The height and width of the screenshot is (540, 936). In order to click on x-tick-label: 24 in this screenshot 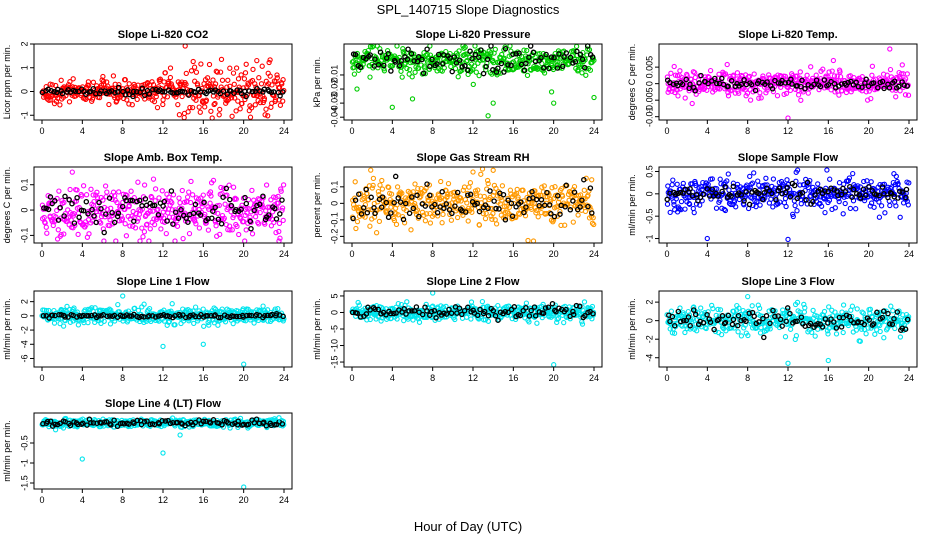, I will do `click(284, 378)`.